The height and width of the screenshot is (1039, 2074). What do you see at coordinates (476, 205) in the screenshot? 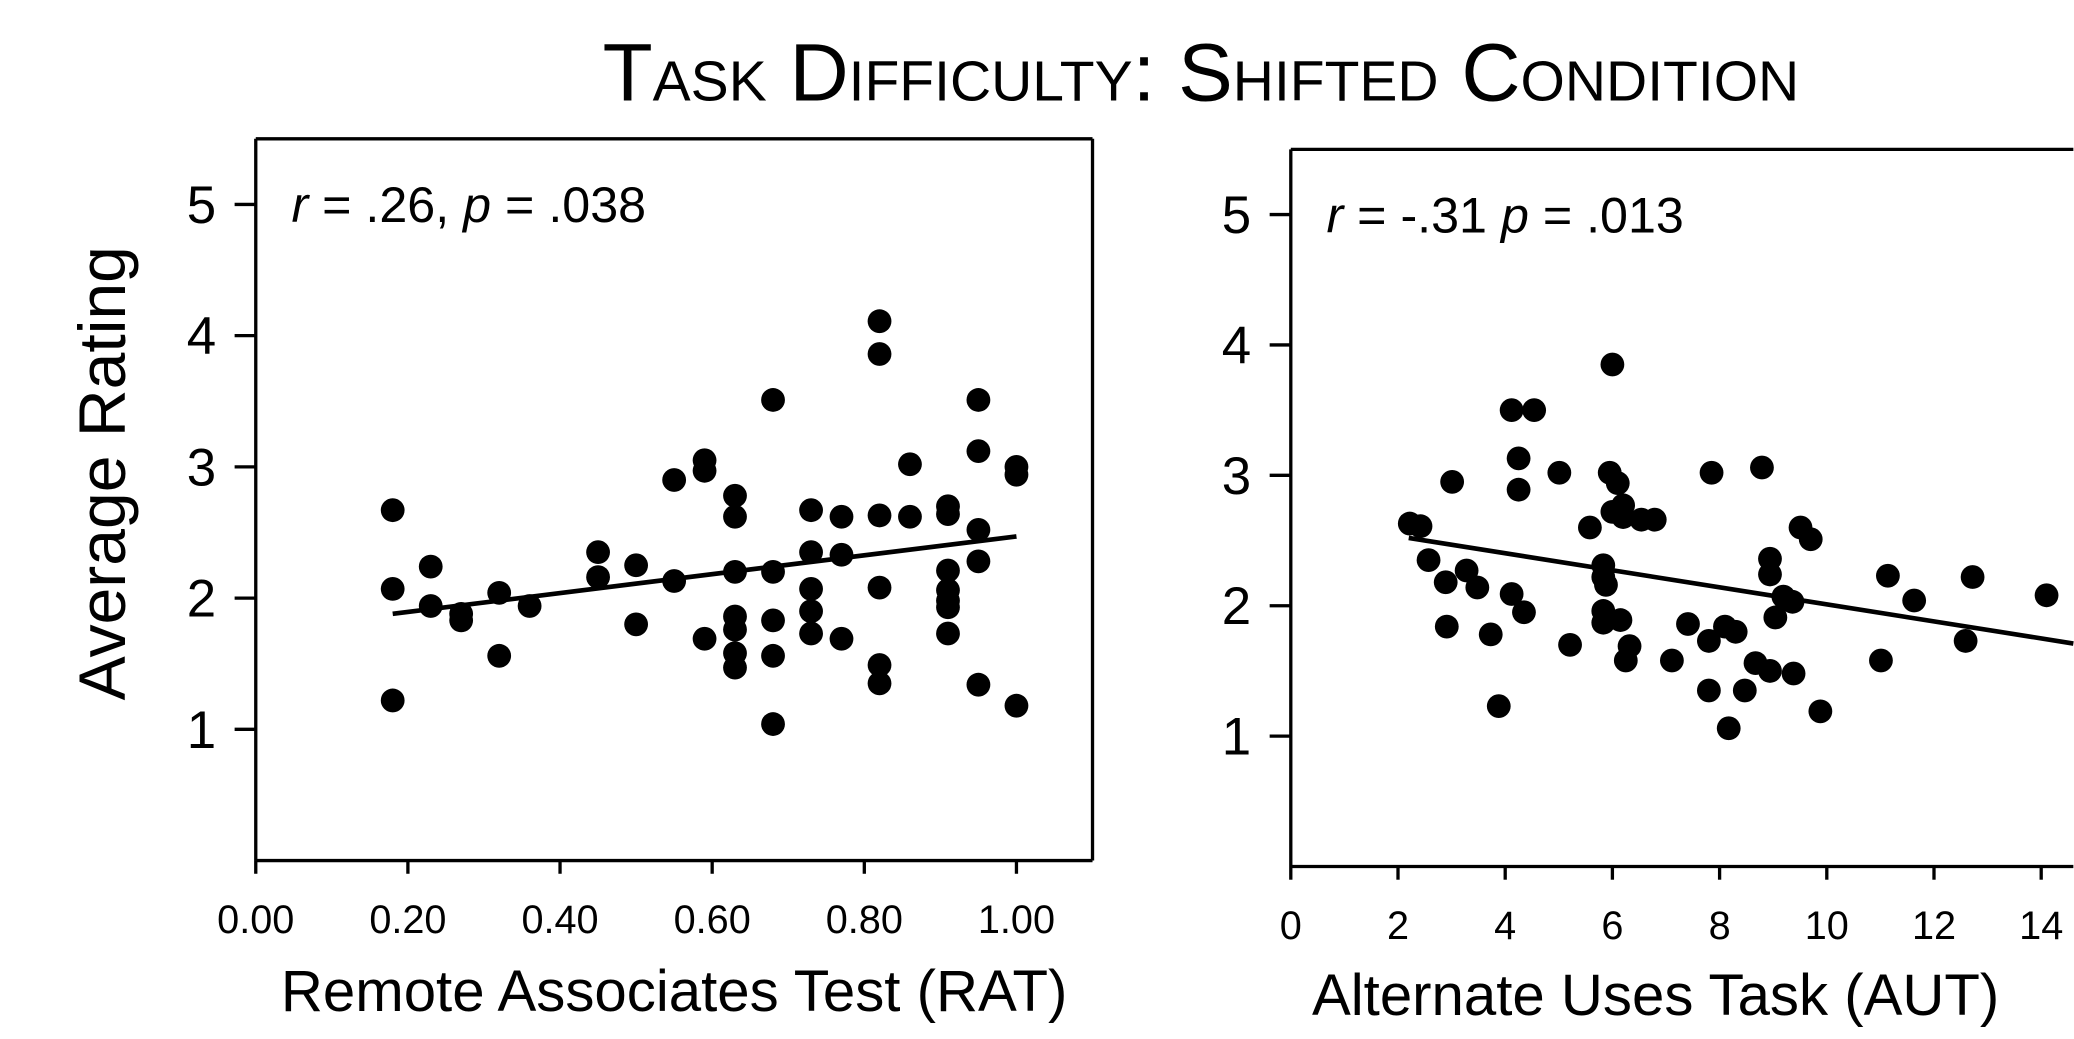
I see `annotation-part: p` at bounding box center [476, 205].